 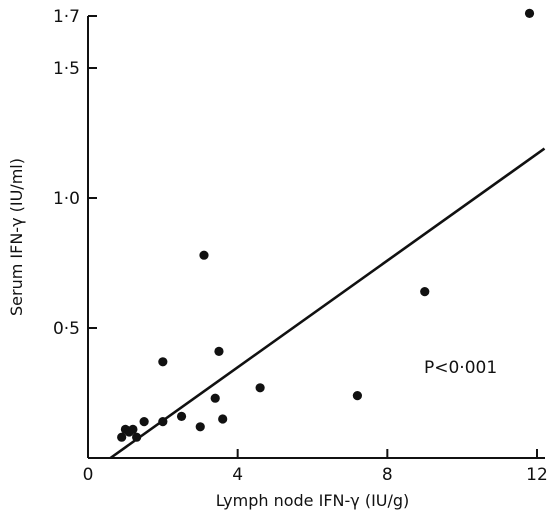 I want to click on y-tick-label: 0·5, so click(x=66, y=329).